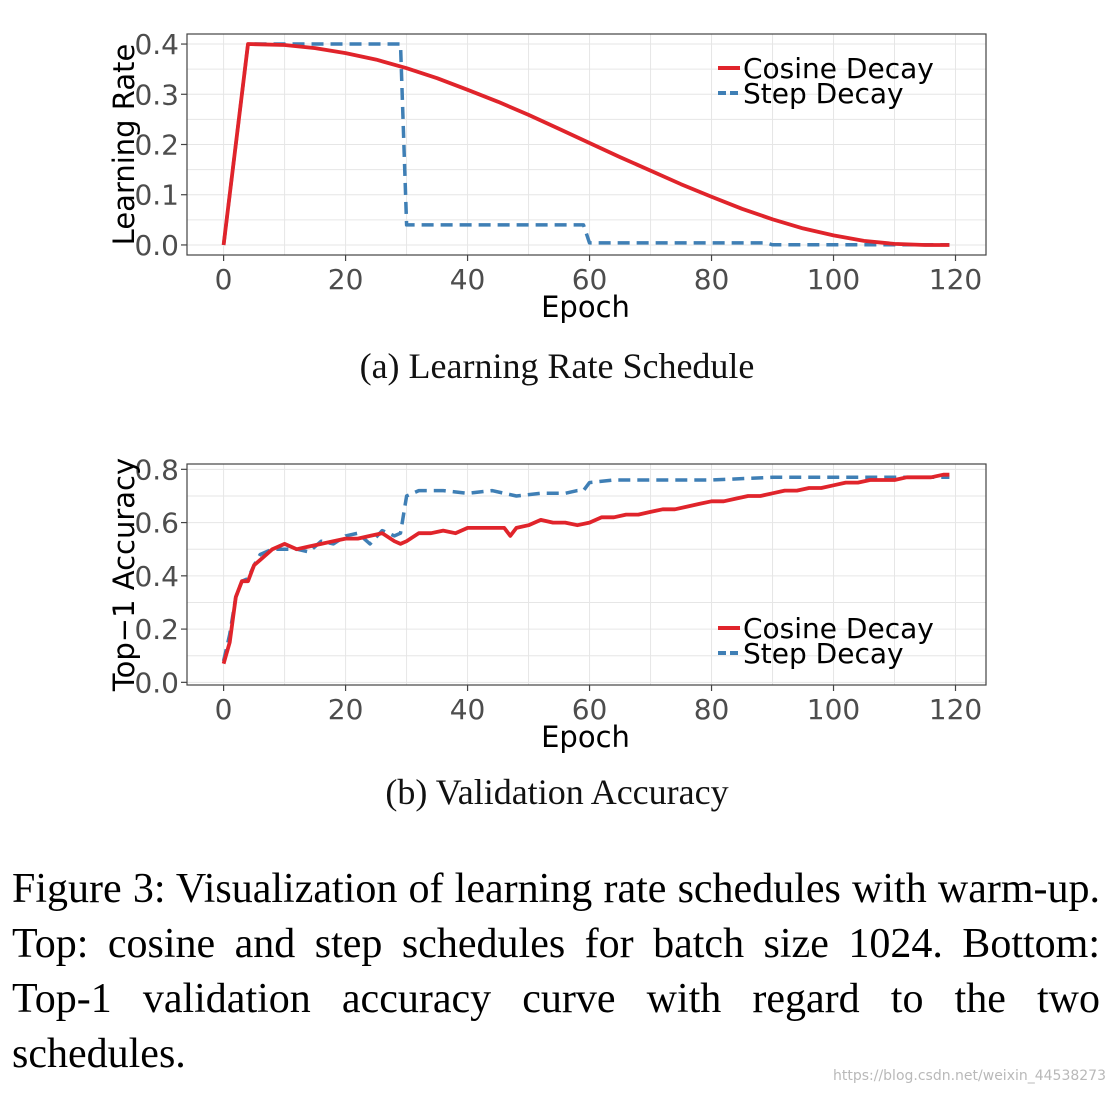 The image size is (1114, 1102). Describe the element at coordinates (557, 792) in the screenshot. I see `subcaption-b: (b) Validation Accuracy` at that location.